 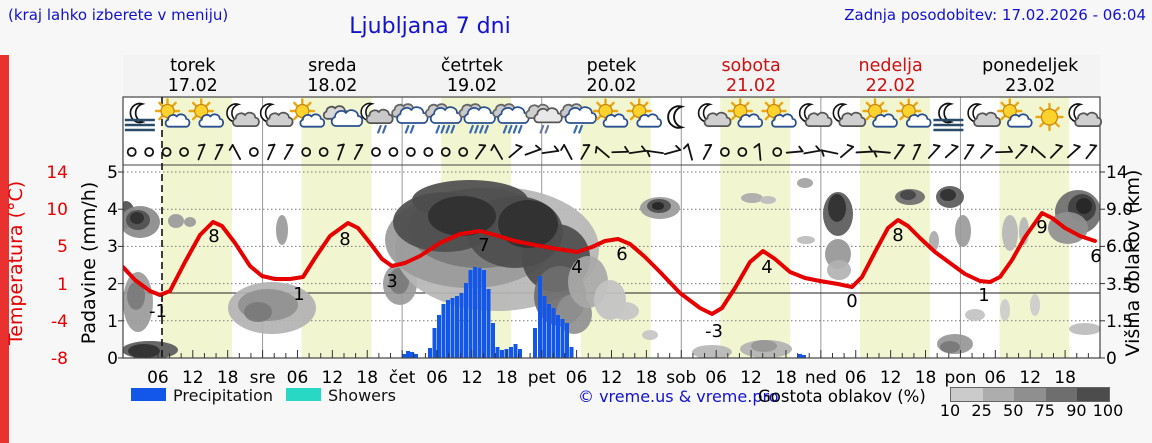 I want to click on credit-link: © vreme.us & vreme.pro, so click(x=678, y=396).